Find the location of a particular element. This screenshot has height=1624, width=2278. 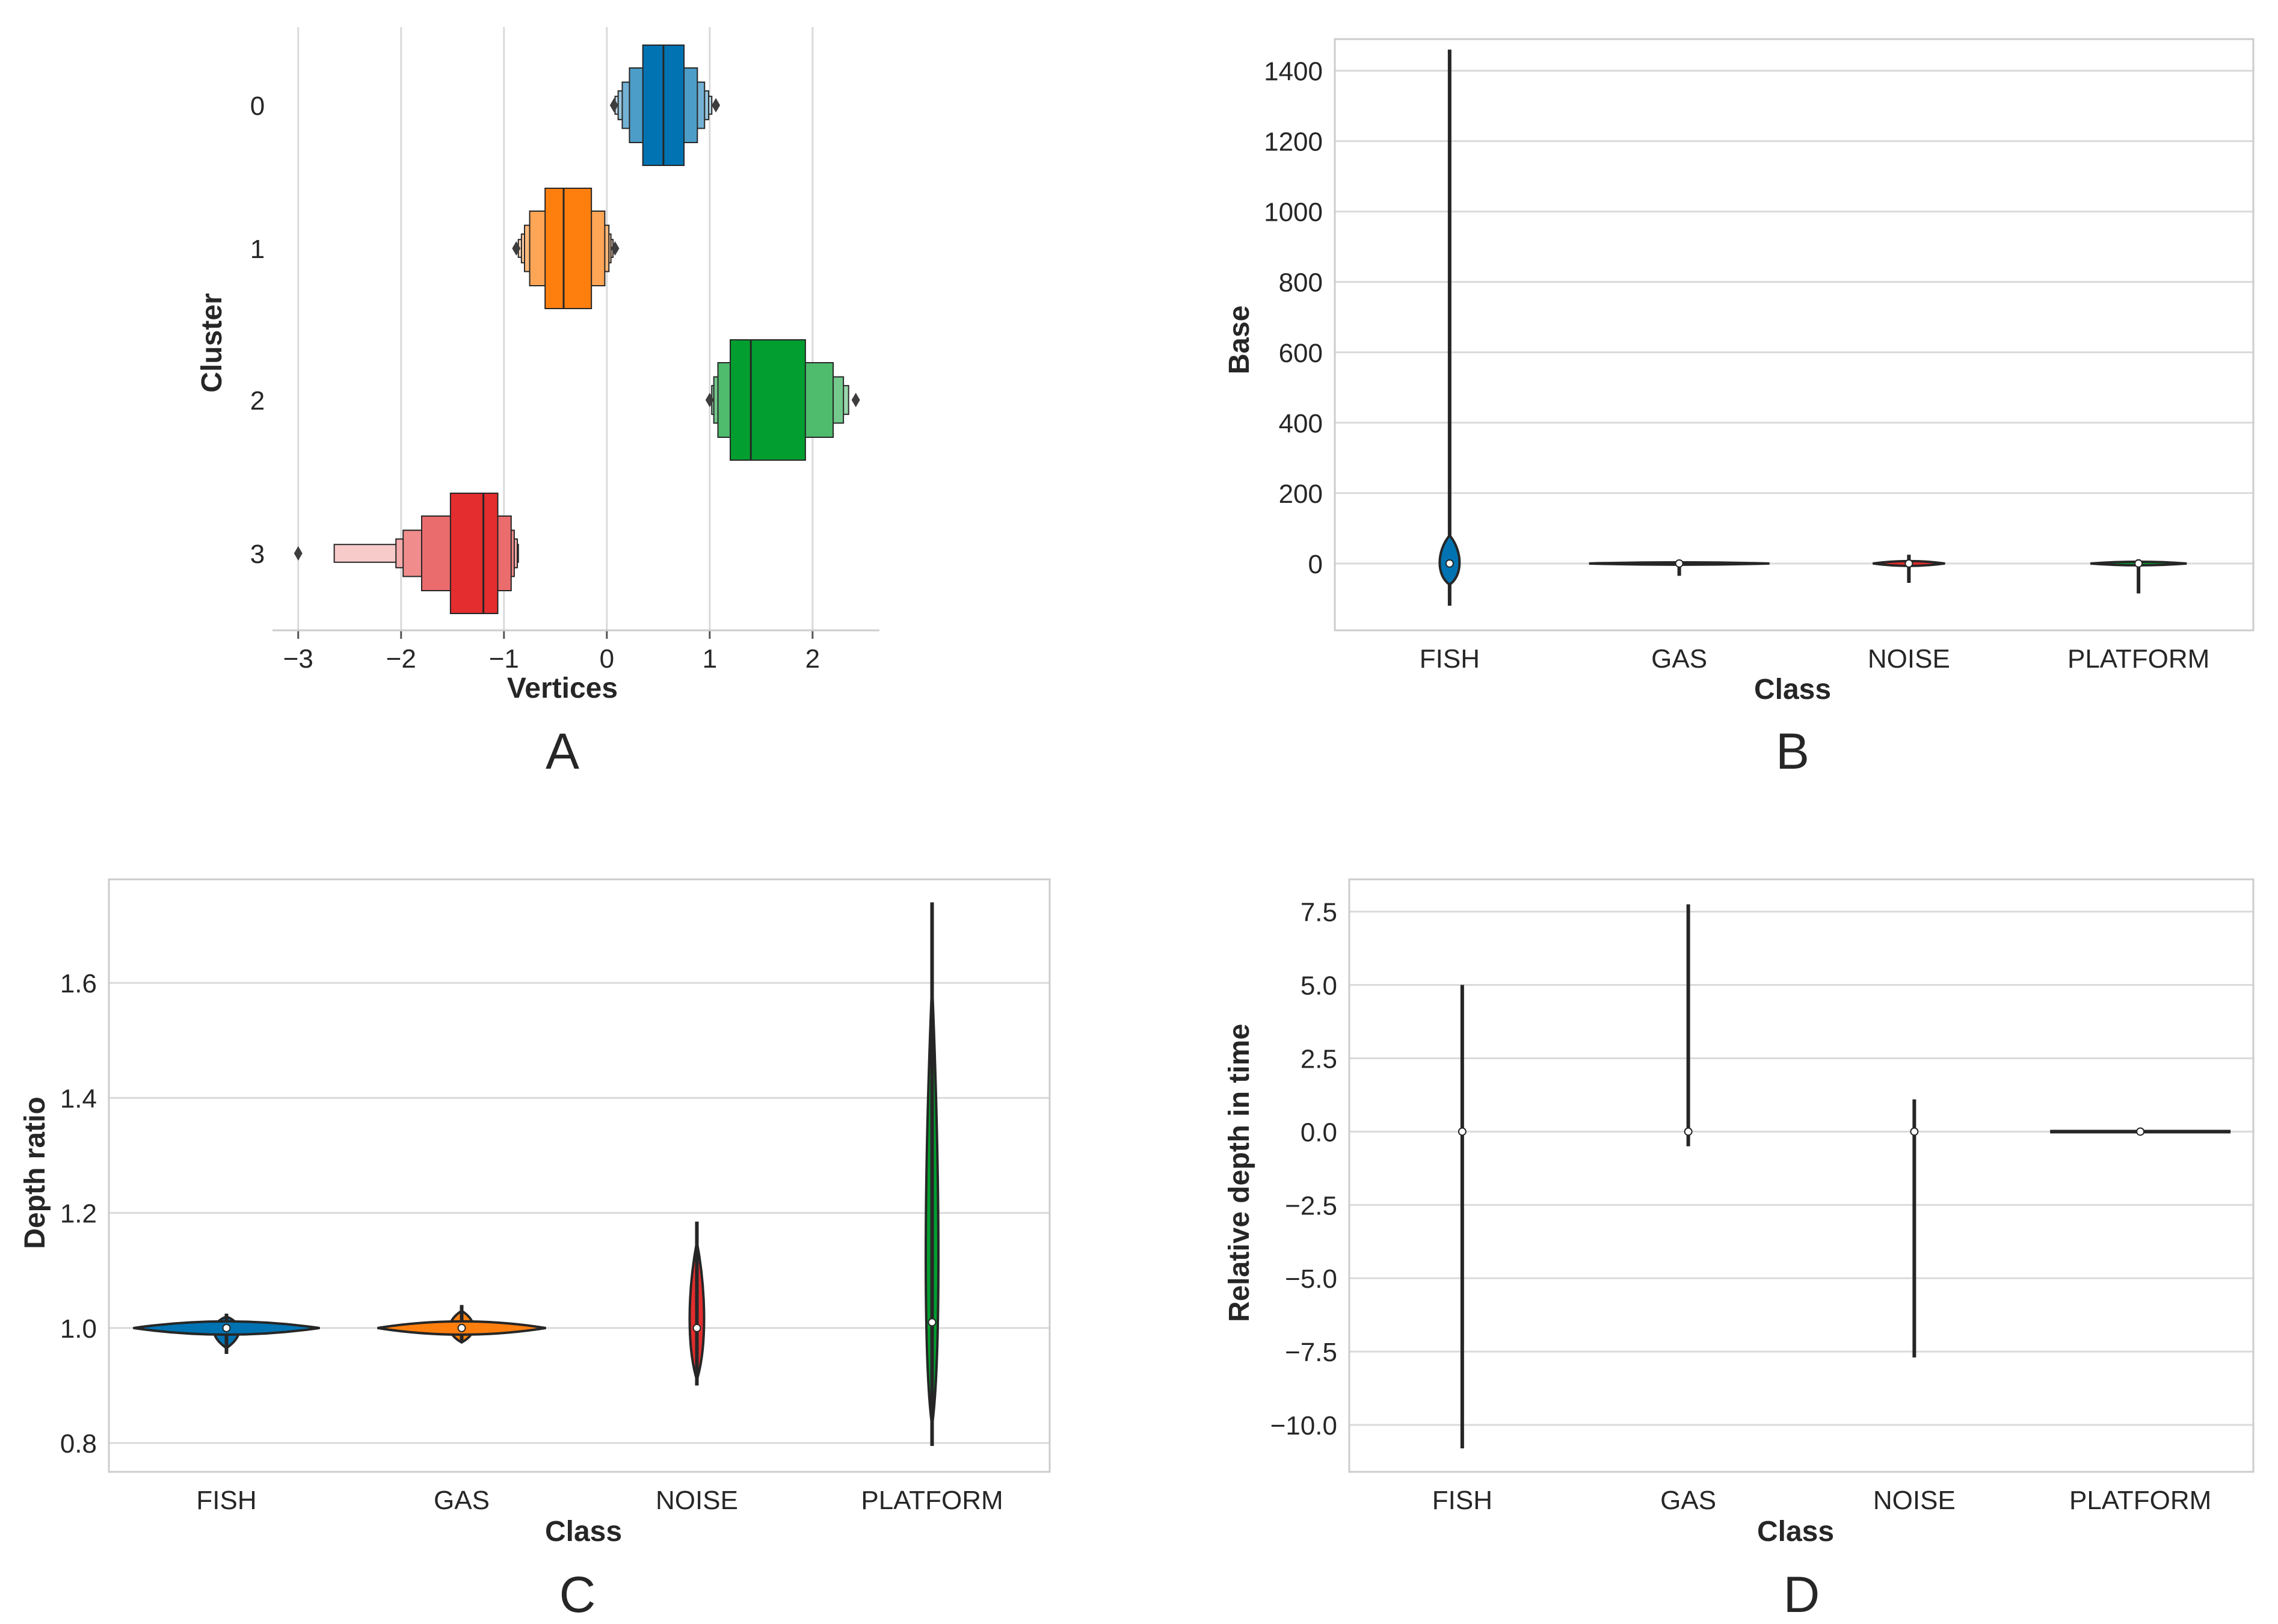

panel-d-ytick-label: −10.0 is located at coordinates (1303, 1426).